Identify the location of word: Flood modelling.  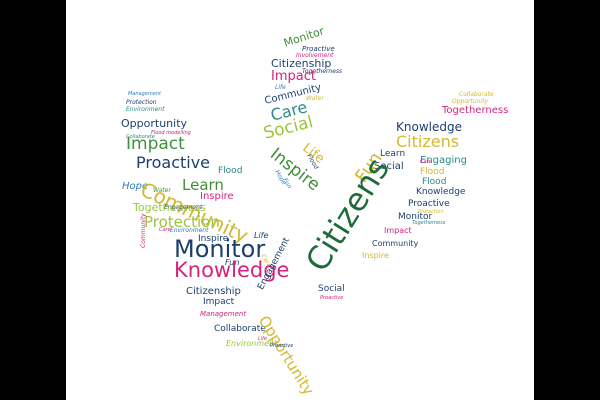
(171, 133).